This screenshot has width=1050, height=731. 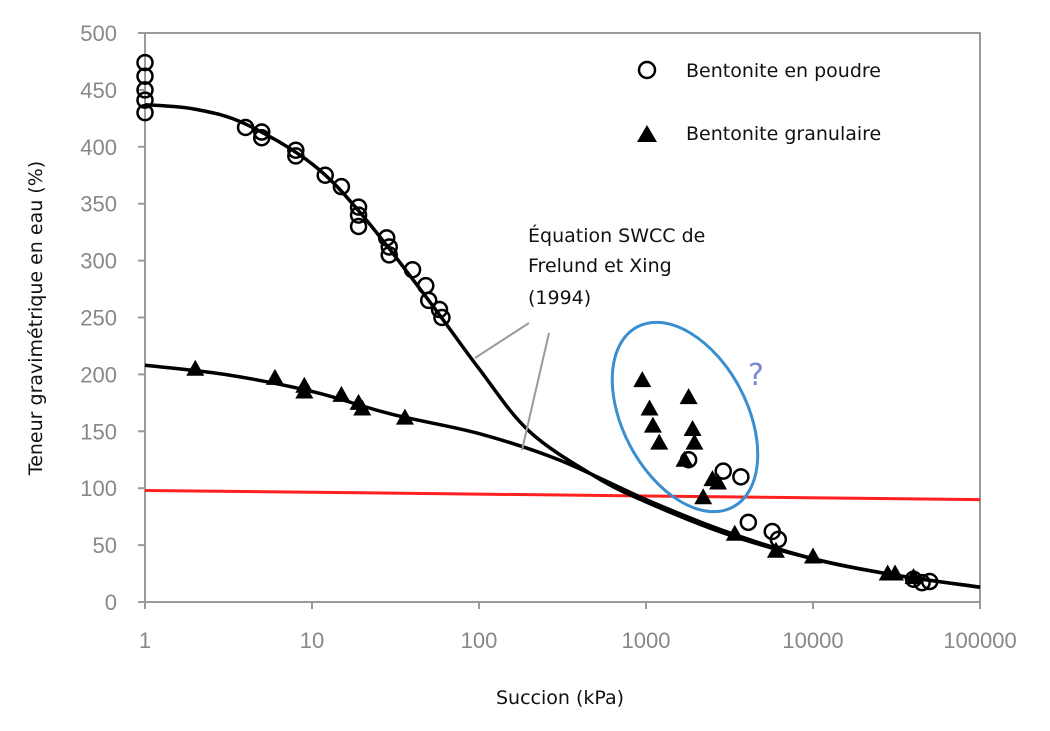 I want to click on legend-label-granulaire: Bentonite granulaire, so click(x=783, y=134).